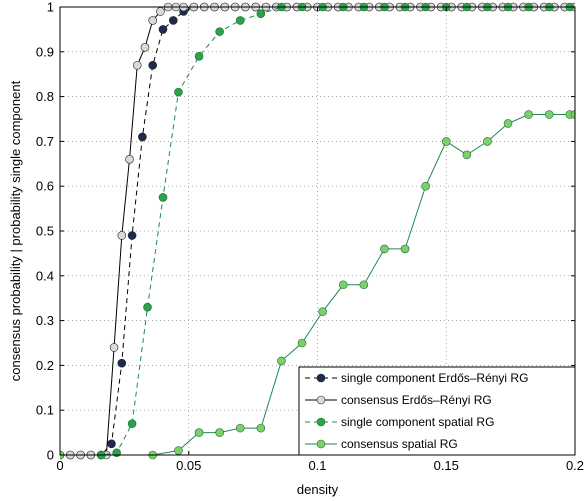 Image resolution: width=588 pixels, height=501 pixels. I want to click on y-tick-label: 0.1, so click(45, 410).